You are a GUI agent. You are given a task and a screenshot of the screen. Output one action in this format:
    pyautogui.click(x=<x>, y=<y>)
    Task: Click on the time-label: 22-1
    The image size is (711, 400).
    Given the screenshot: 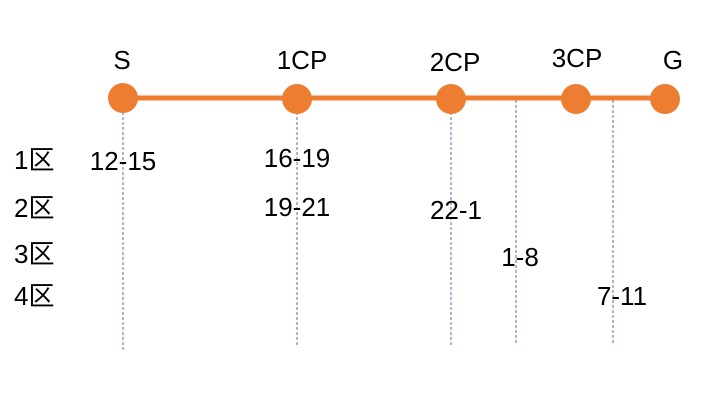 What is the action you would take?
    pyautogui.click(x=456, y=210)
    